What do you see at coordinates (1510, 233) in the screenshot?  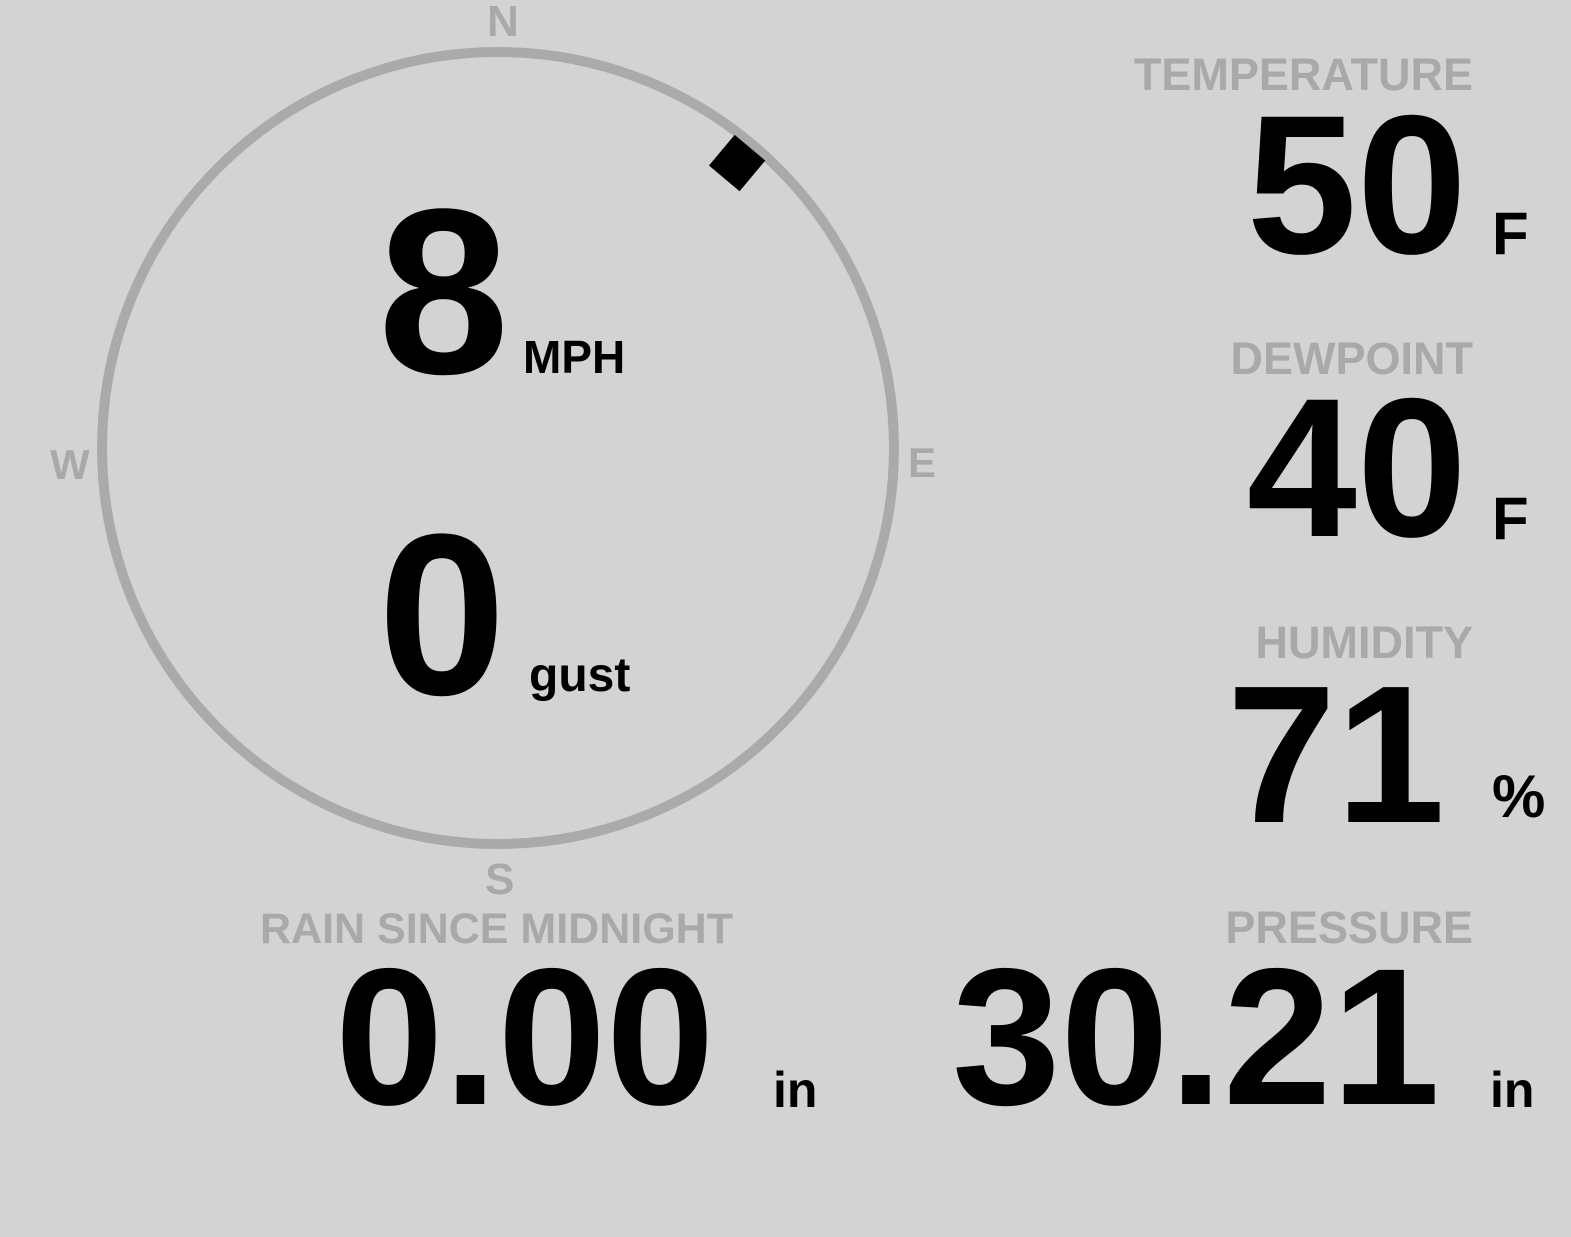 I see `temperature-unit: F` at bounding box center [1510, 233].